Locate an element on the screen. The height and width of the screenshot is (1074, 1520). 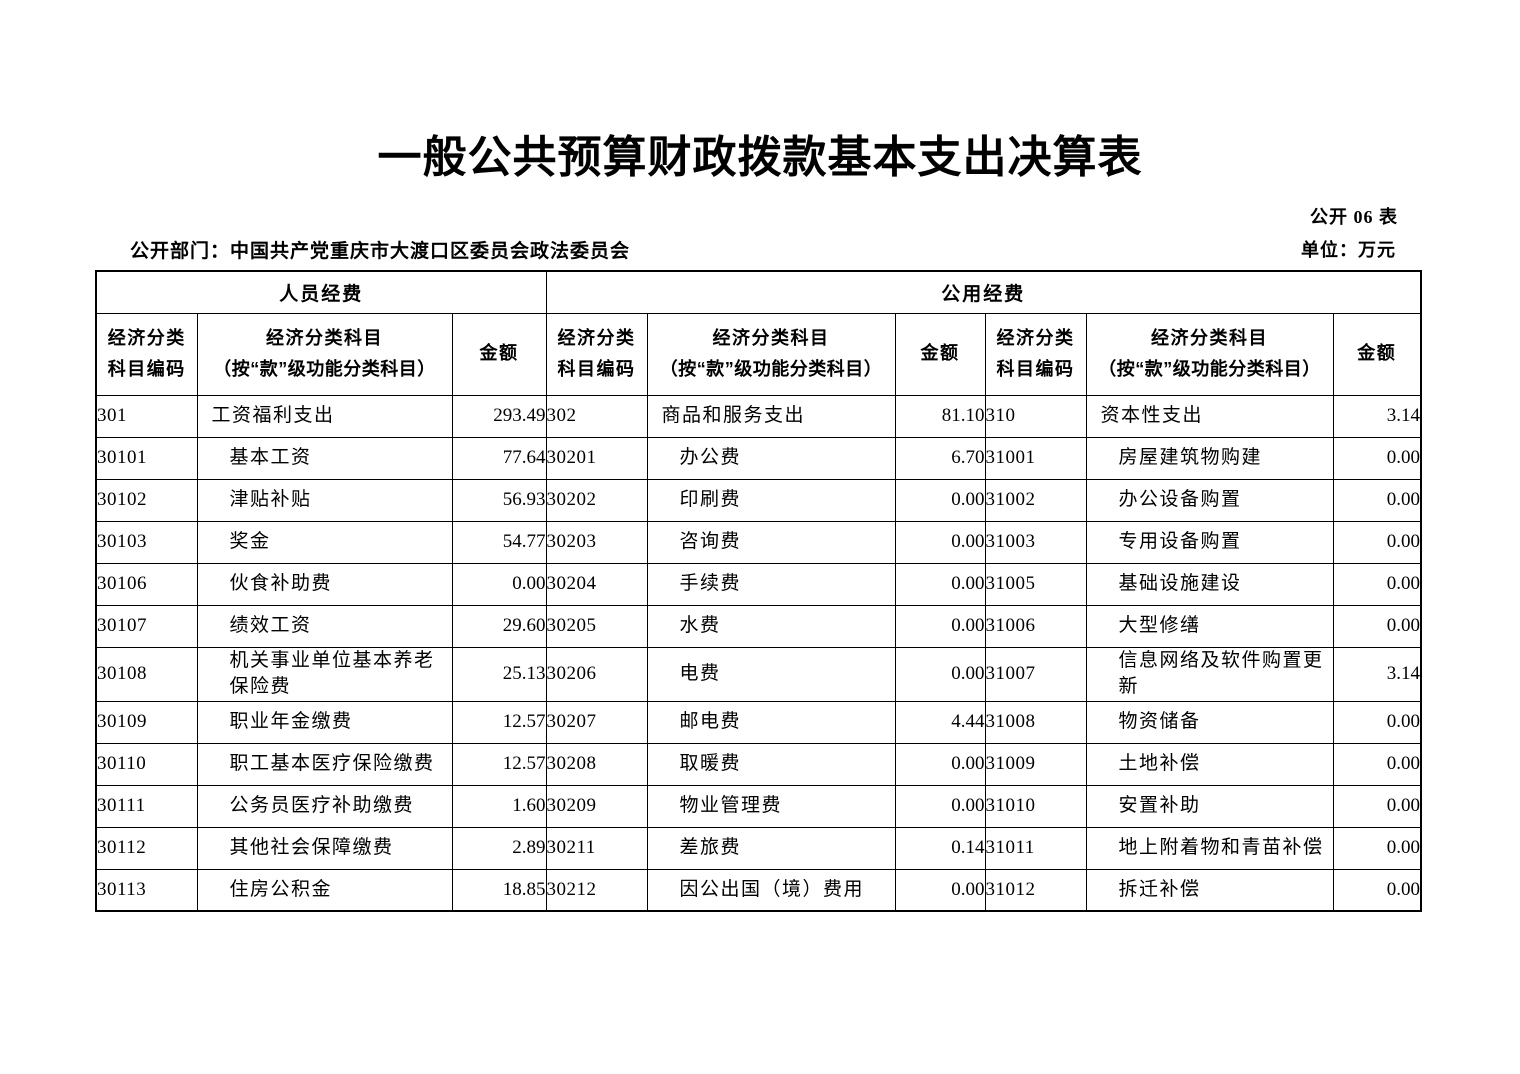
code-cell: 30107 is located at coordinates (146, 626).